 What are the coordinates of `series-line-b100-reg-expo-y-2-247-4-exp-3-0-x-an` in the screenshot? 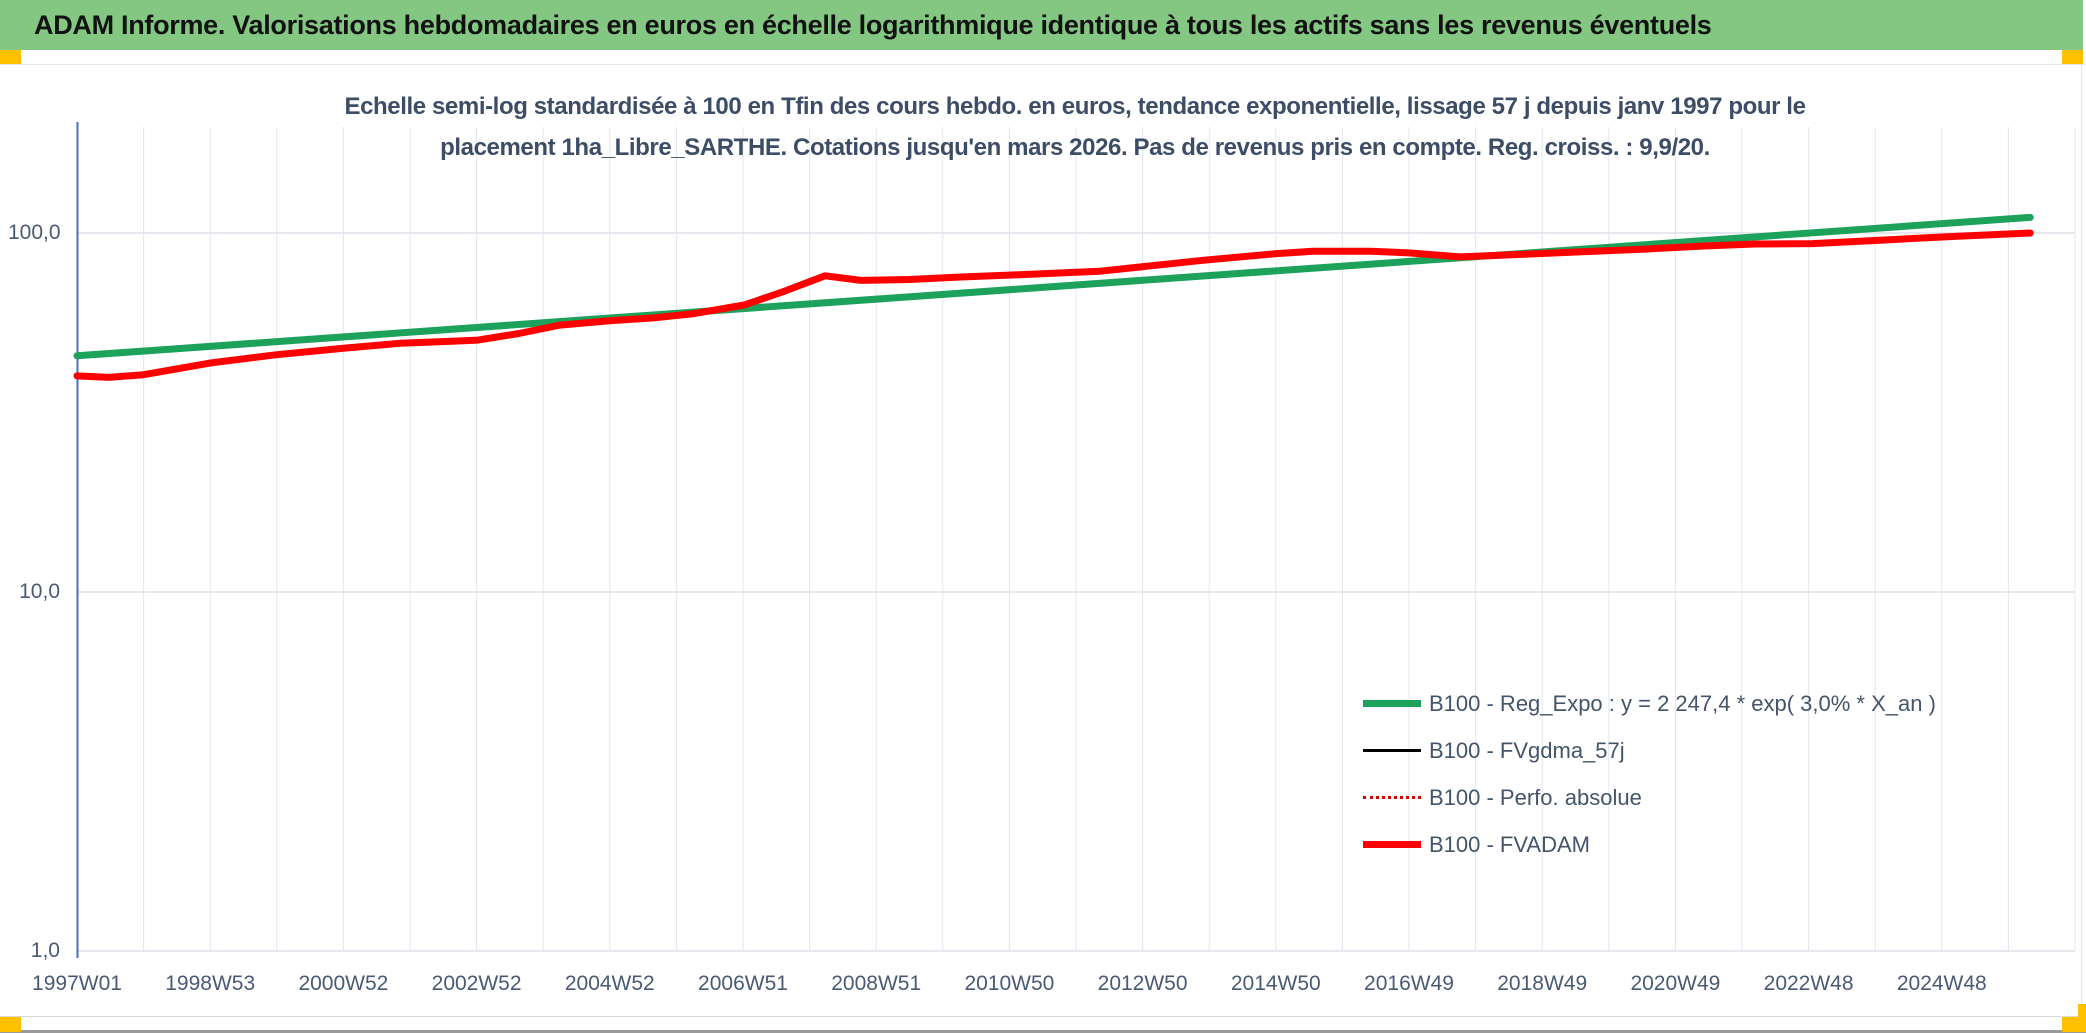 It's located at (1053, 286).